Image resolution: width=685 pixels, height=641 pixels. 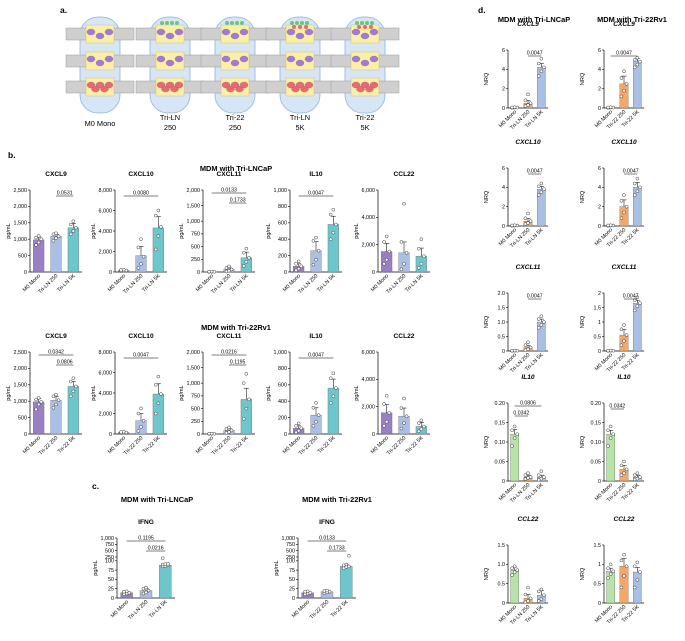 What do you see at coordinates (289, 539) in the screenshot?
I see `y-tick-label: 1,000` at bounding box center [289, 539].